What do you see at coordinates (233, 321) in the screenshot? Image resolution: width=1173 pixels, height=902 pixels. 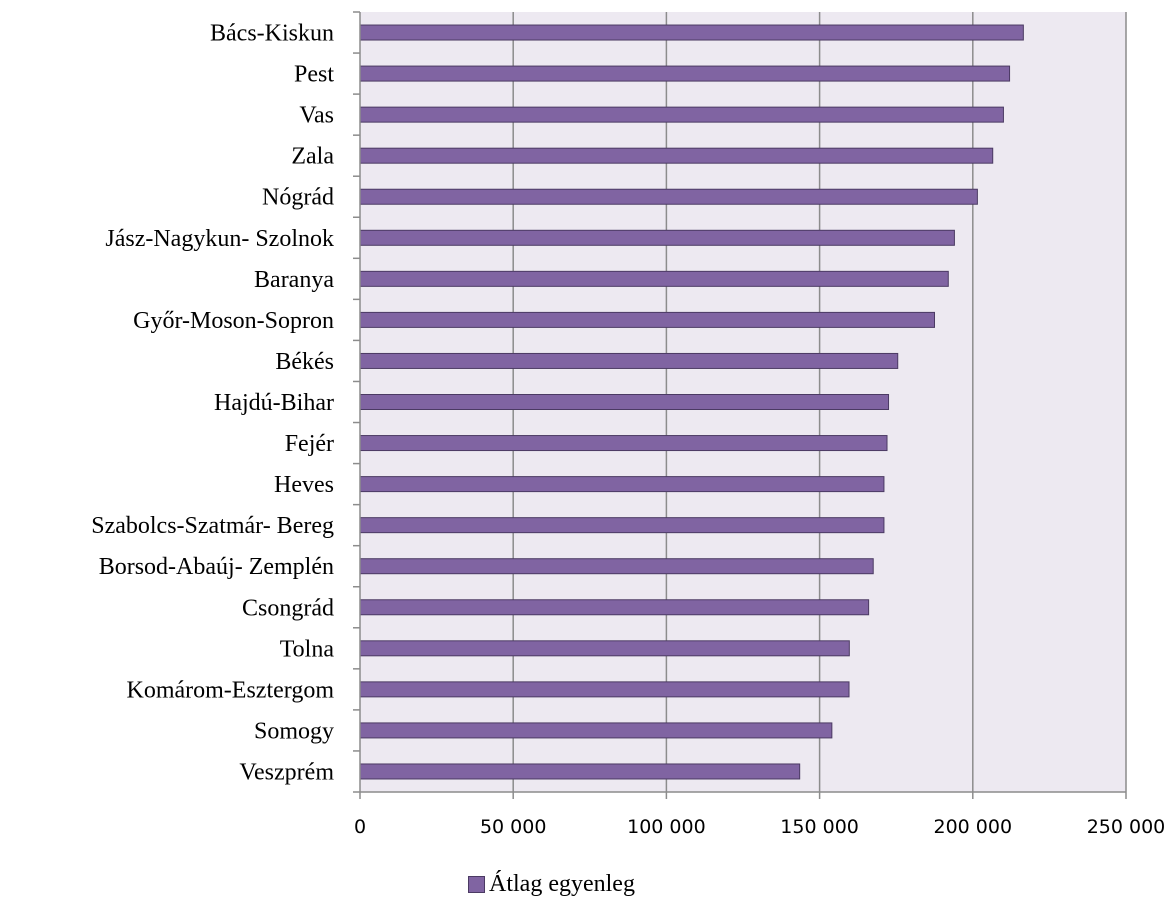 I see `category-label: Győr-Moson-Sopron` at bounding box center [233, 321].